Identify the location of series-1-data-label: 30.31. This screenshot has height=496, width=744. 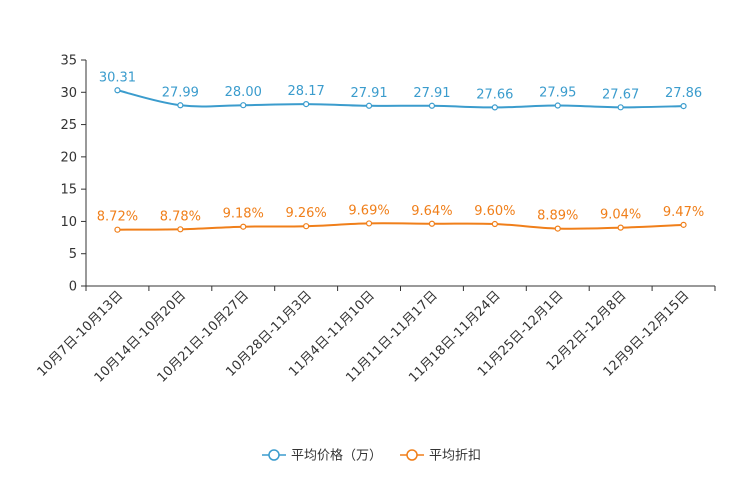
(117, 77).